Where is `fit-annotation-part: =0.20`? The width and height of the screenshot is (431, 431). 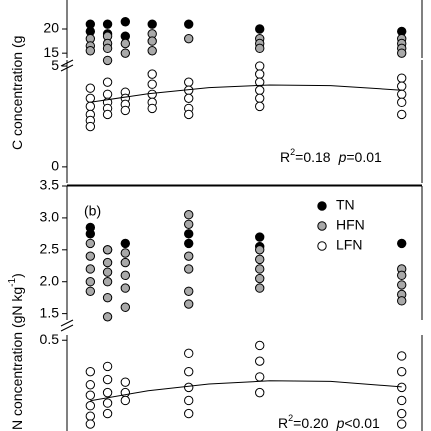
fit-annotation-part: =0.20 is located at coordinates (311, 423).